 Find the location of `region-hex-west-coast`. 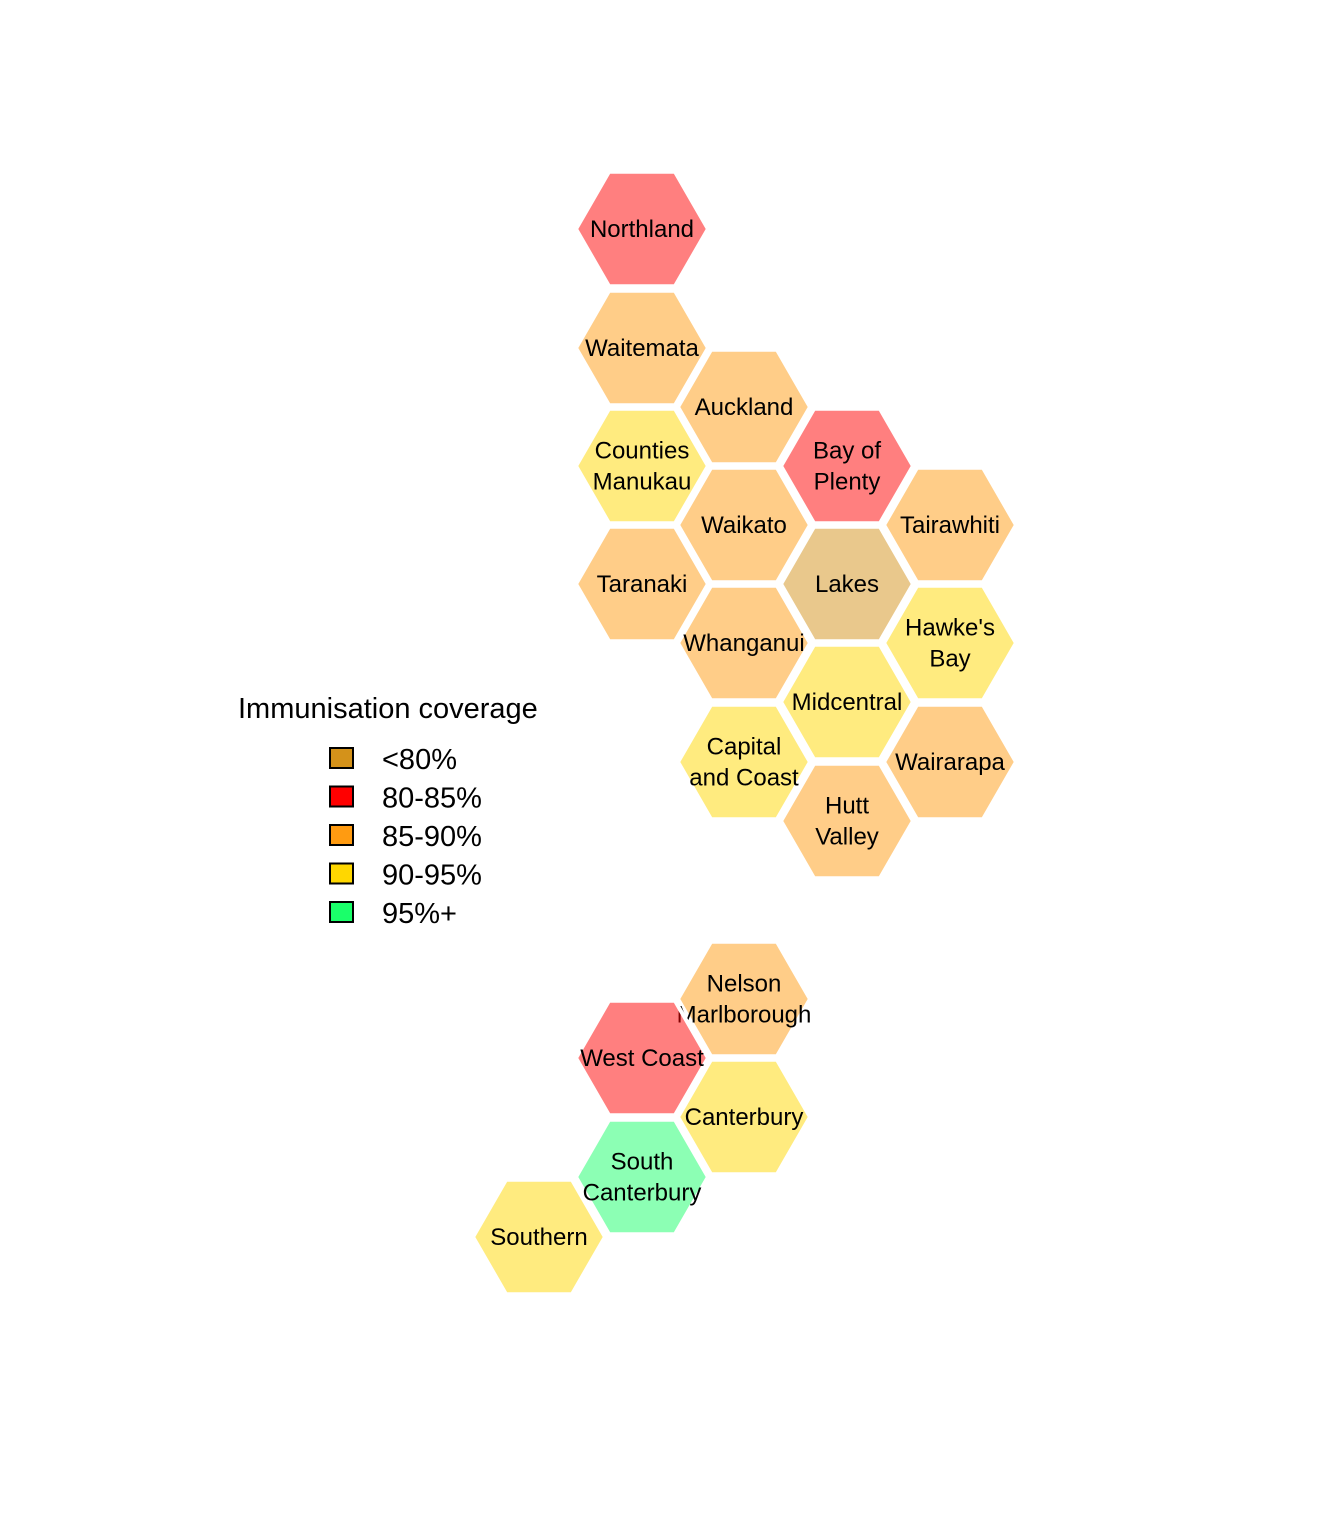

region-hex-west-coast is located at coordinates (642, 1058).